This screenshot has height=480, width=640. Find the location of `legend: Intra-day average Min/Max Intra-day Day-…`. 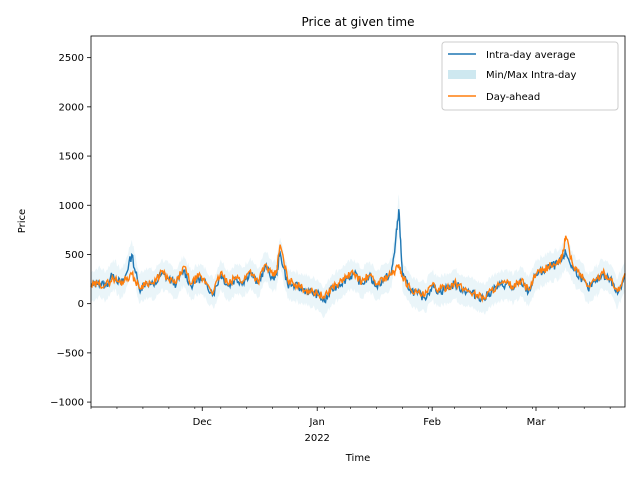

legend: Intra-day average Min/Max Intra-day Day-… is located at coordinates (530, 76).